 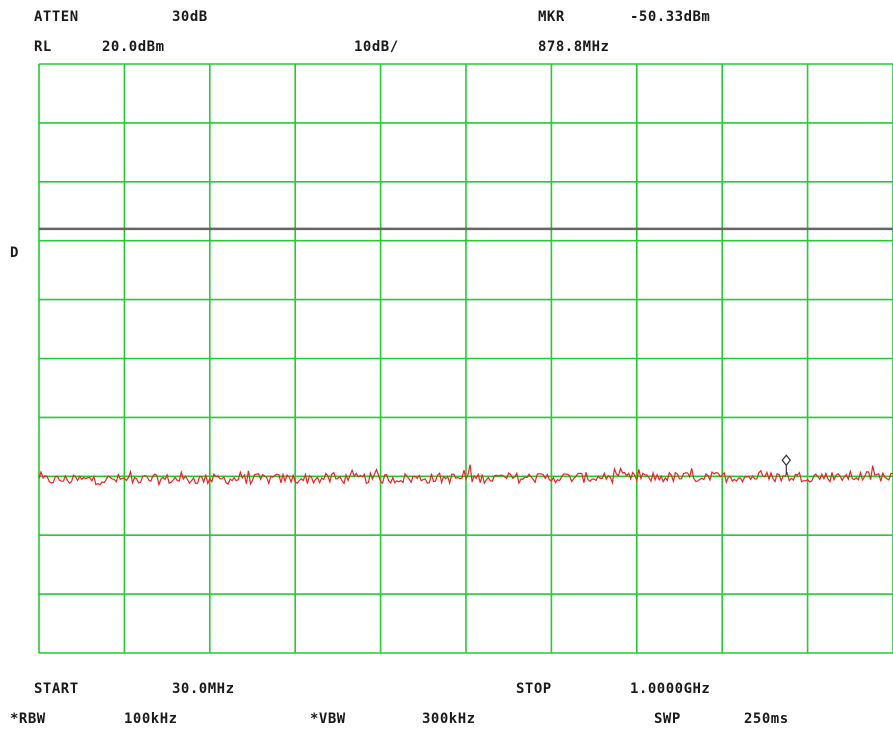 I want to click on marker-value: -50.33dBm, so click(x=670, y=17).